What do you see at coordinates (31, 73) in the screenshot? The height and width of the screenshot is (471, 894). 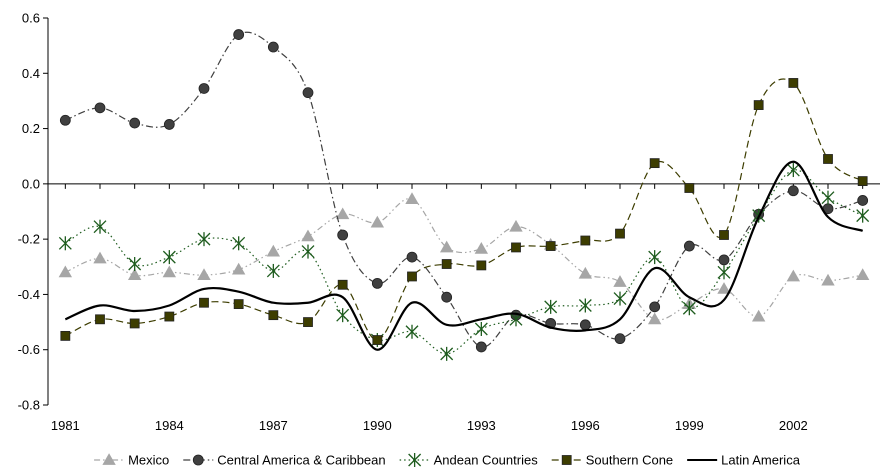 I see `y-tick-label: 0.4` at bounding box center [31, 73].